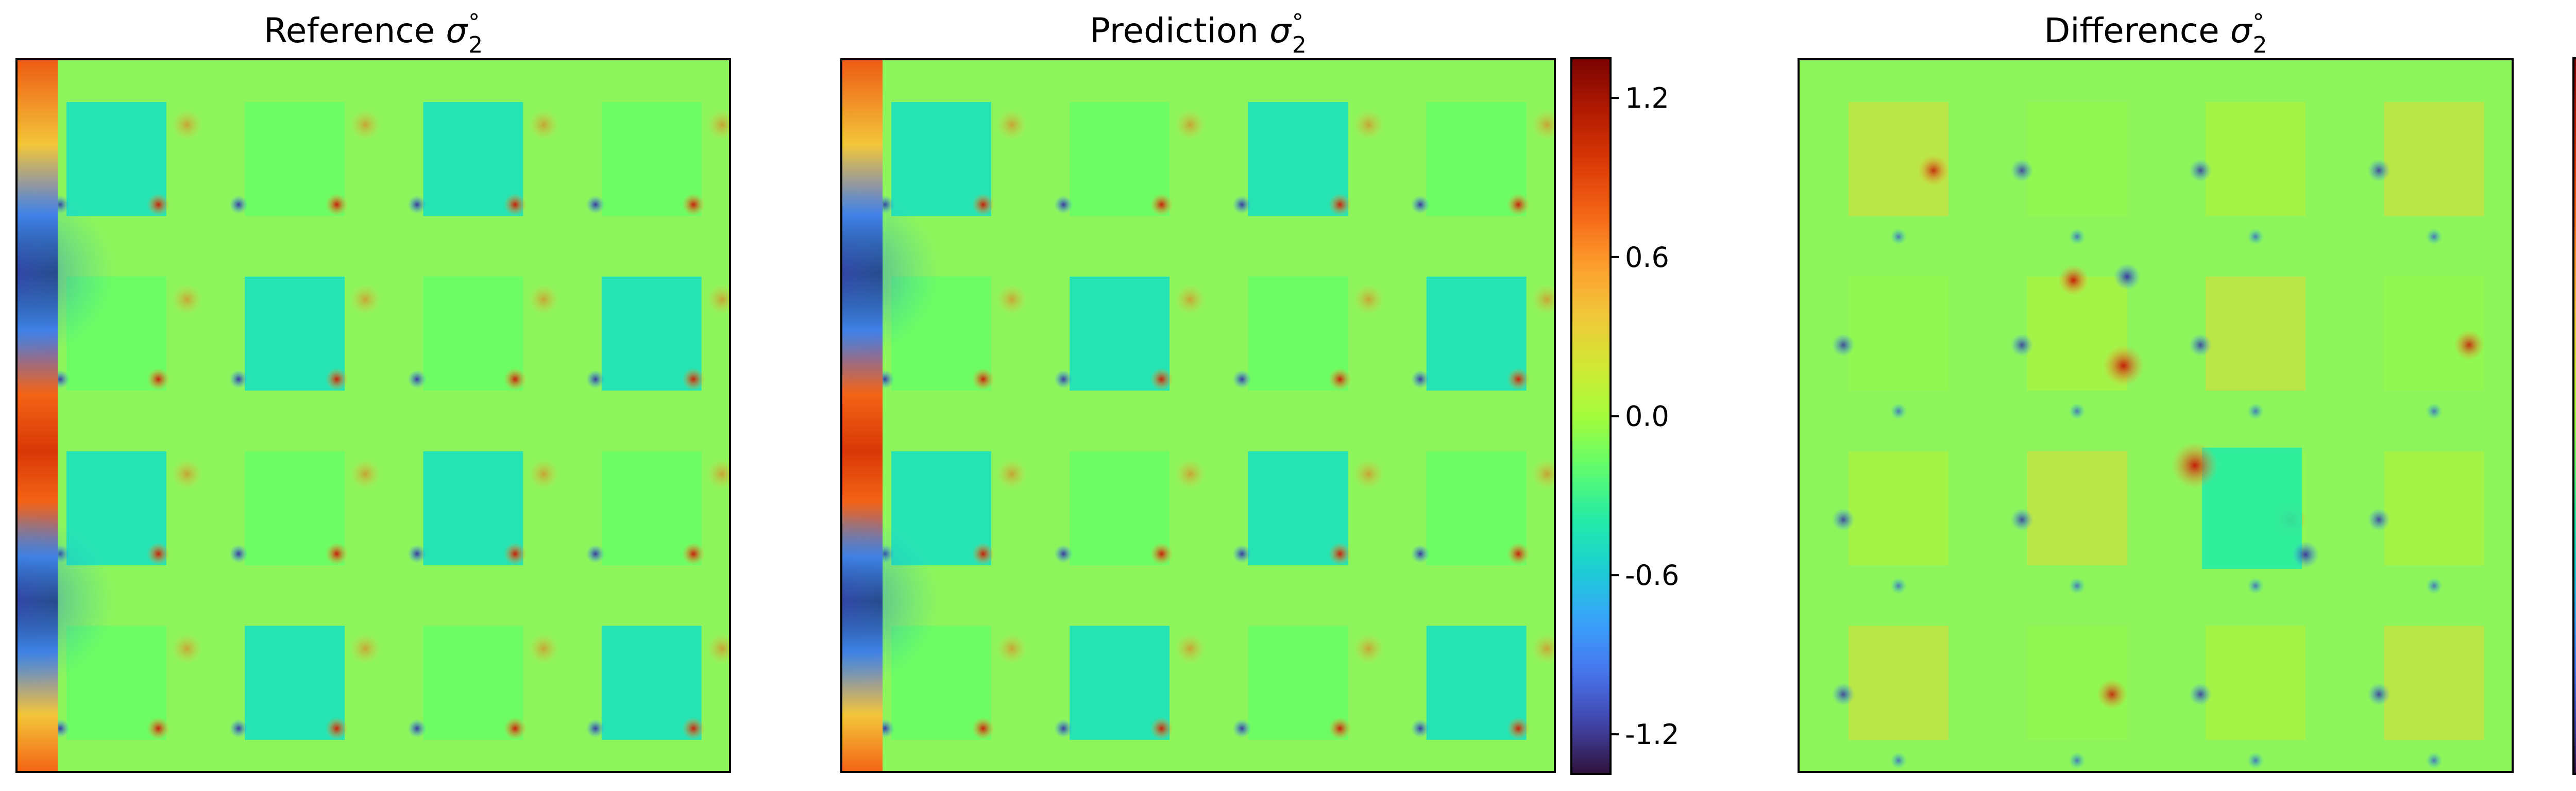 This screenshot has width=2576, height=791. Describe the element at coordinates (373, 33) in the screenshot. I see `panel-title-0: Reference σ° 2` at that location.